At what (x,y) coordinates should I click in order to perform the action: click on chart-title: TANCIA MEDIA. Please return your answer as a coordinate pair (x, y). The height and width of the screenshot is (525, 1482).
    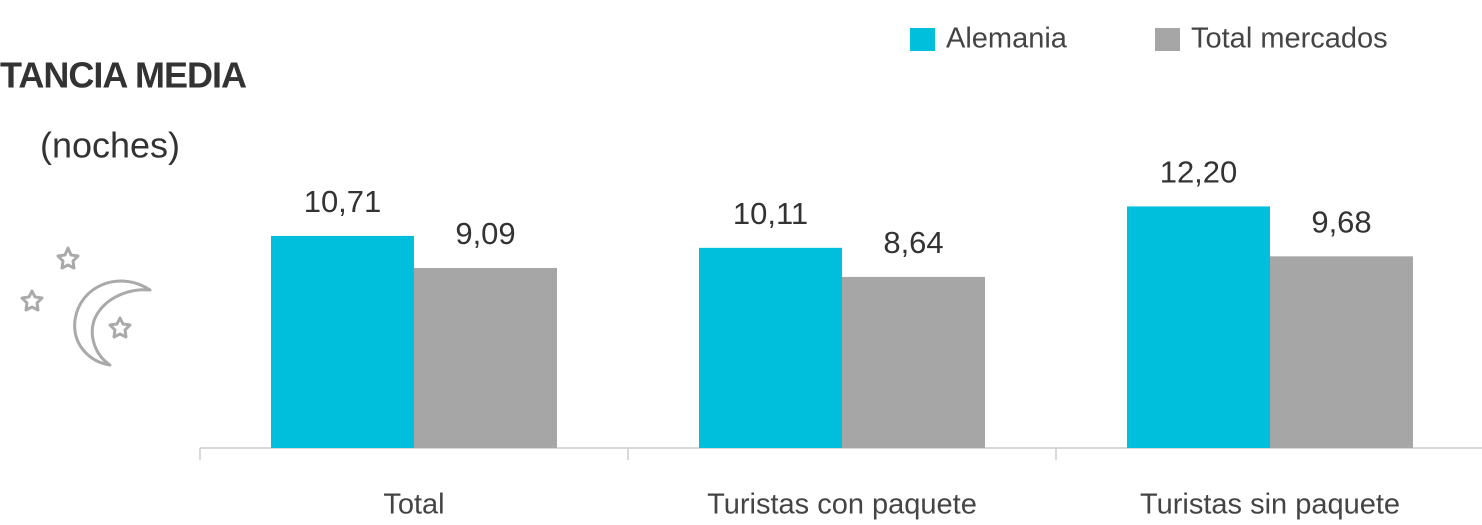
    Looking at the image, I should click on (123, 75).